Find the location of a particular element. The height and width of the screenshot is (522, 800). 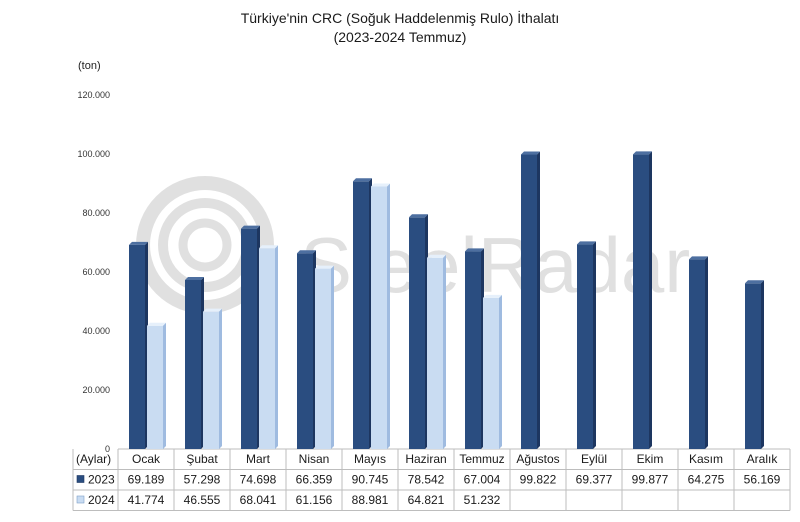

data-label: 57.298 is located at coordinates (202, 480).